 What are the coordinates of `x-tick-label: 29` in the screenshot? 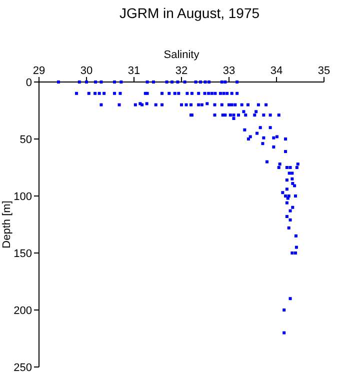 It's located at (39, 71).